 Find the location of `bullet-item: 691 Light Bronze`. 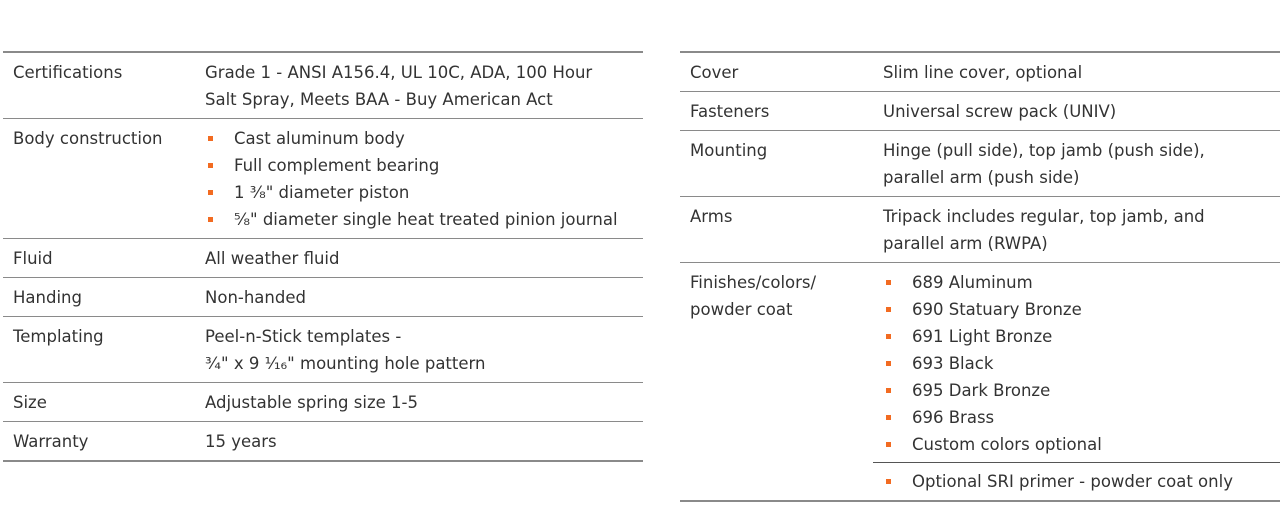

bullet-item: 691 Light Bronze is located at coordinates (1081, 336).